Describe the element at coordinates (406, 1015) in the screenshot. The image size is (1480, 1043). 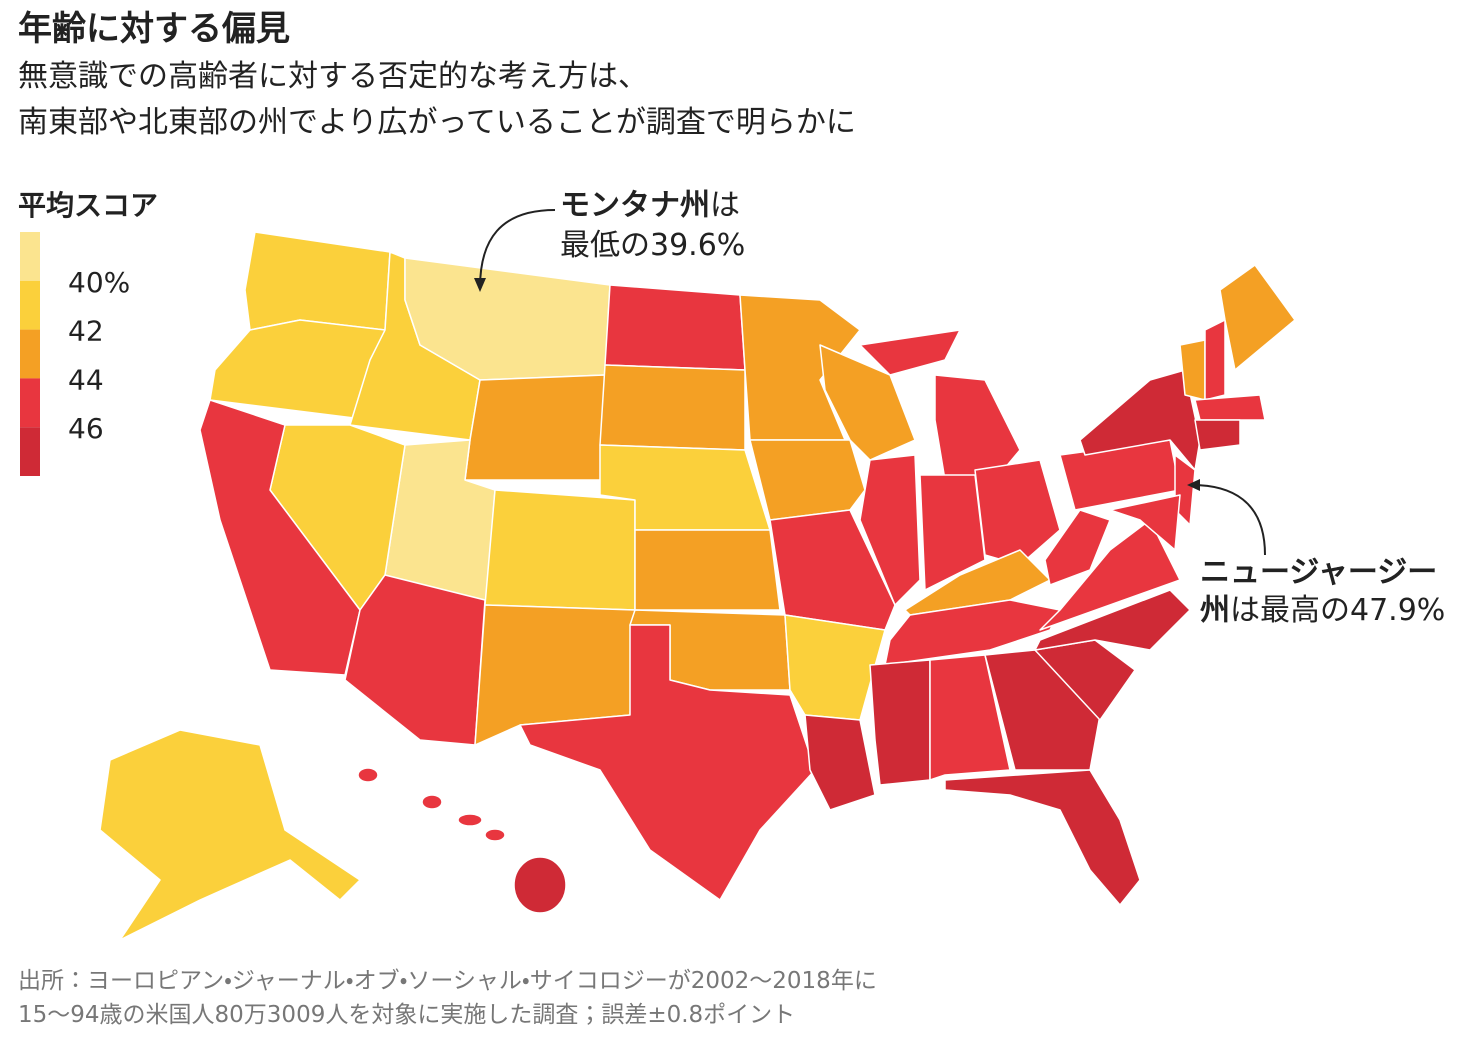
I see `source: 15～94歳の米国人80万3009人を対象に実施した調査；誤差±0.8ポイント` at that location.